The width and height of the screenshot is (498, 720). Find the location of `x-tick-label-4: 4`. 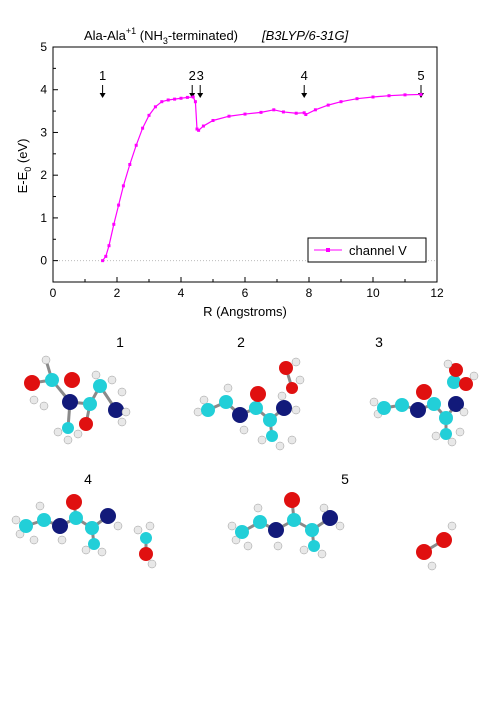

x-tick-label-4: 4 is located at coordinates (181, 293).